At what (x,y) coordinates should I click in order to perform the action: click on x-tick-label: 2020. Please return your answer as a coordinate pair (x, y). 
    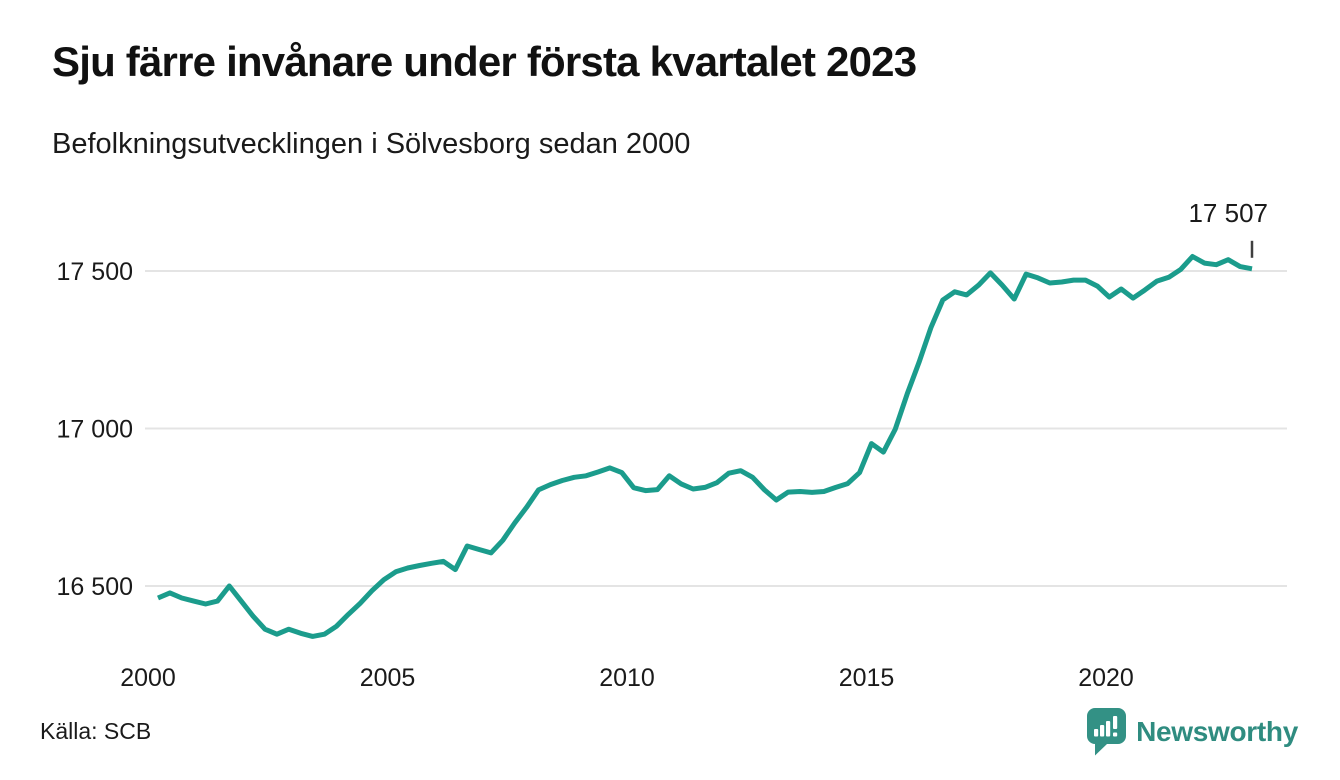
    Looking at the image, I should click on (1106, 678).